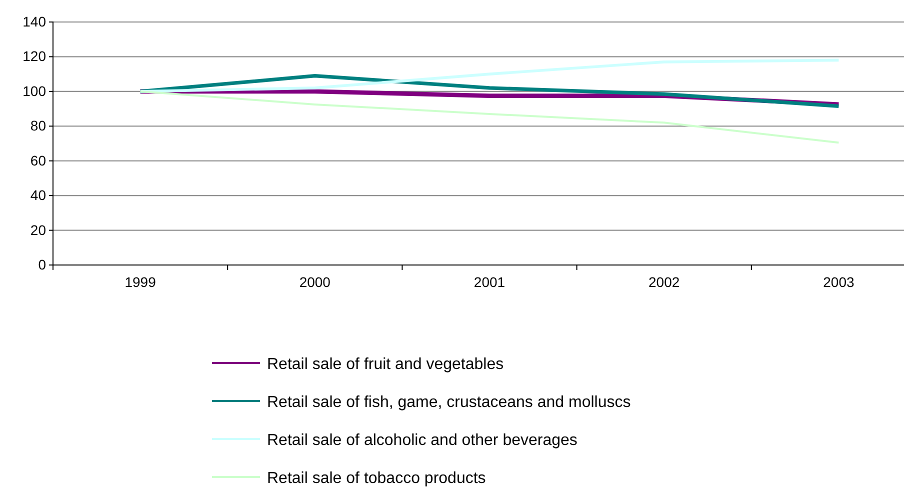 Image resolution: width=904 pixels, height=488 pixels. What do you see at coordinates (140, 282) in the screenshot?
I see `x-tick-label: 1999` at bounding box center [140, 282].